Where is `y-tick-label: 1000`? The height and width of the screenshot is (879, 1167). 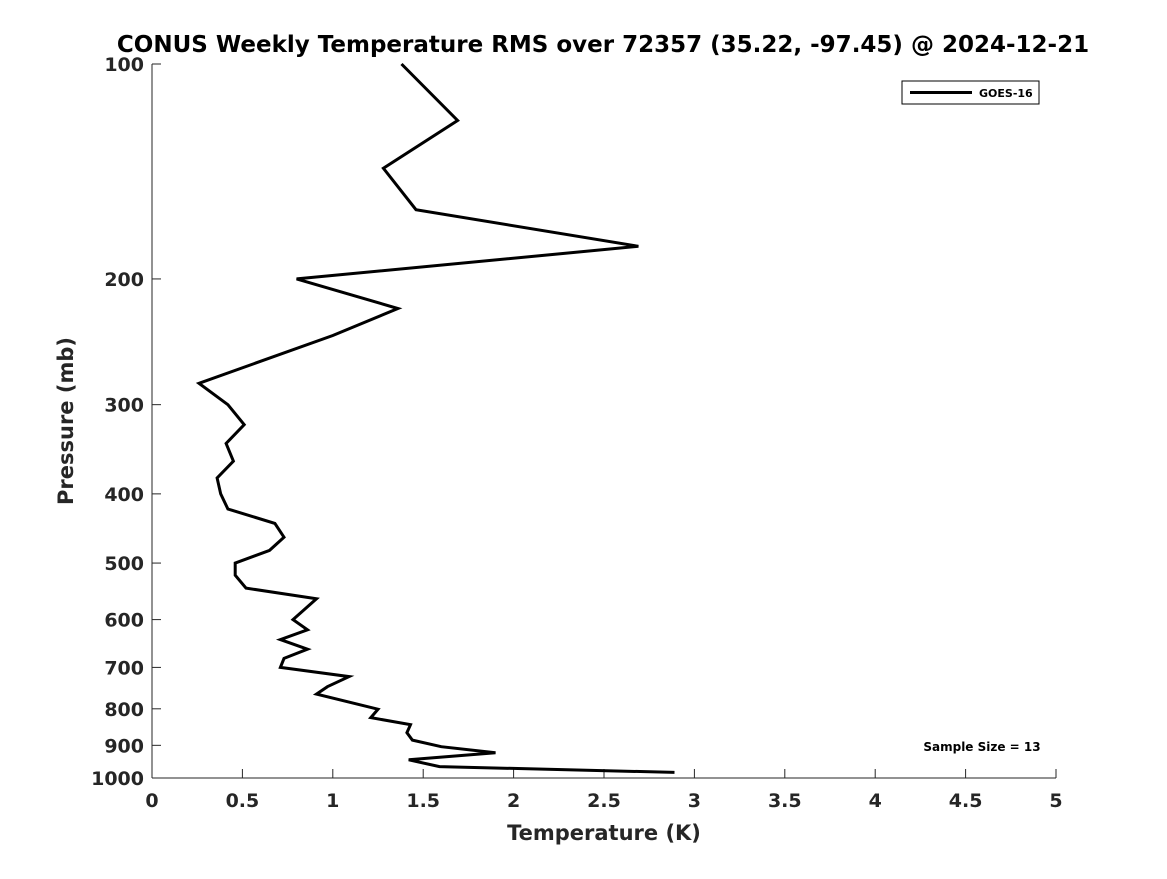 y-tick-label: 1000 is located at coordinates (117, 779).